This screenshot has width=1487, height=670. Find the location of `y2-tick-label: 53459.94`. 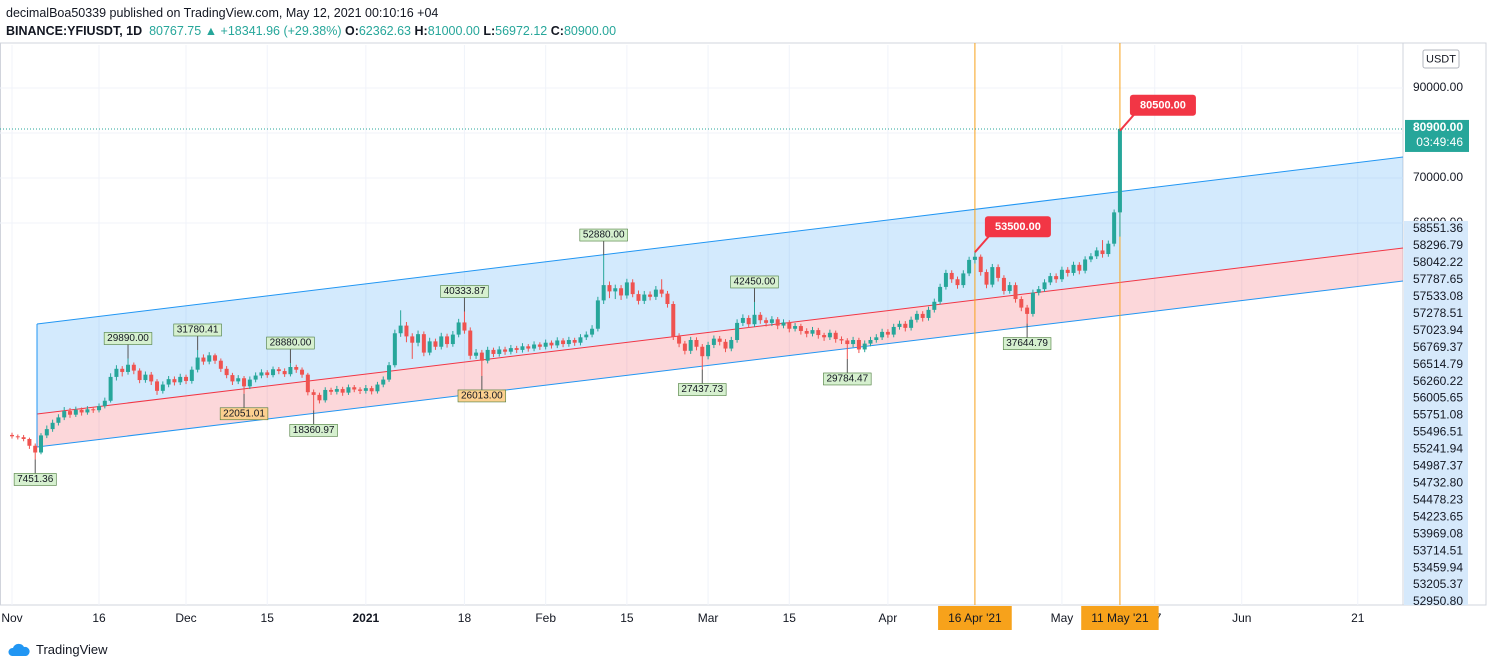

y2-tick-label: 53459.94 is located at coordinates (1438, 567).